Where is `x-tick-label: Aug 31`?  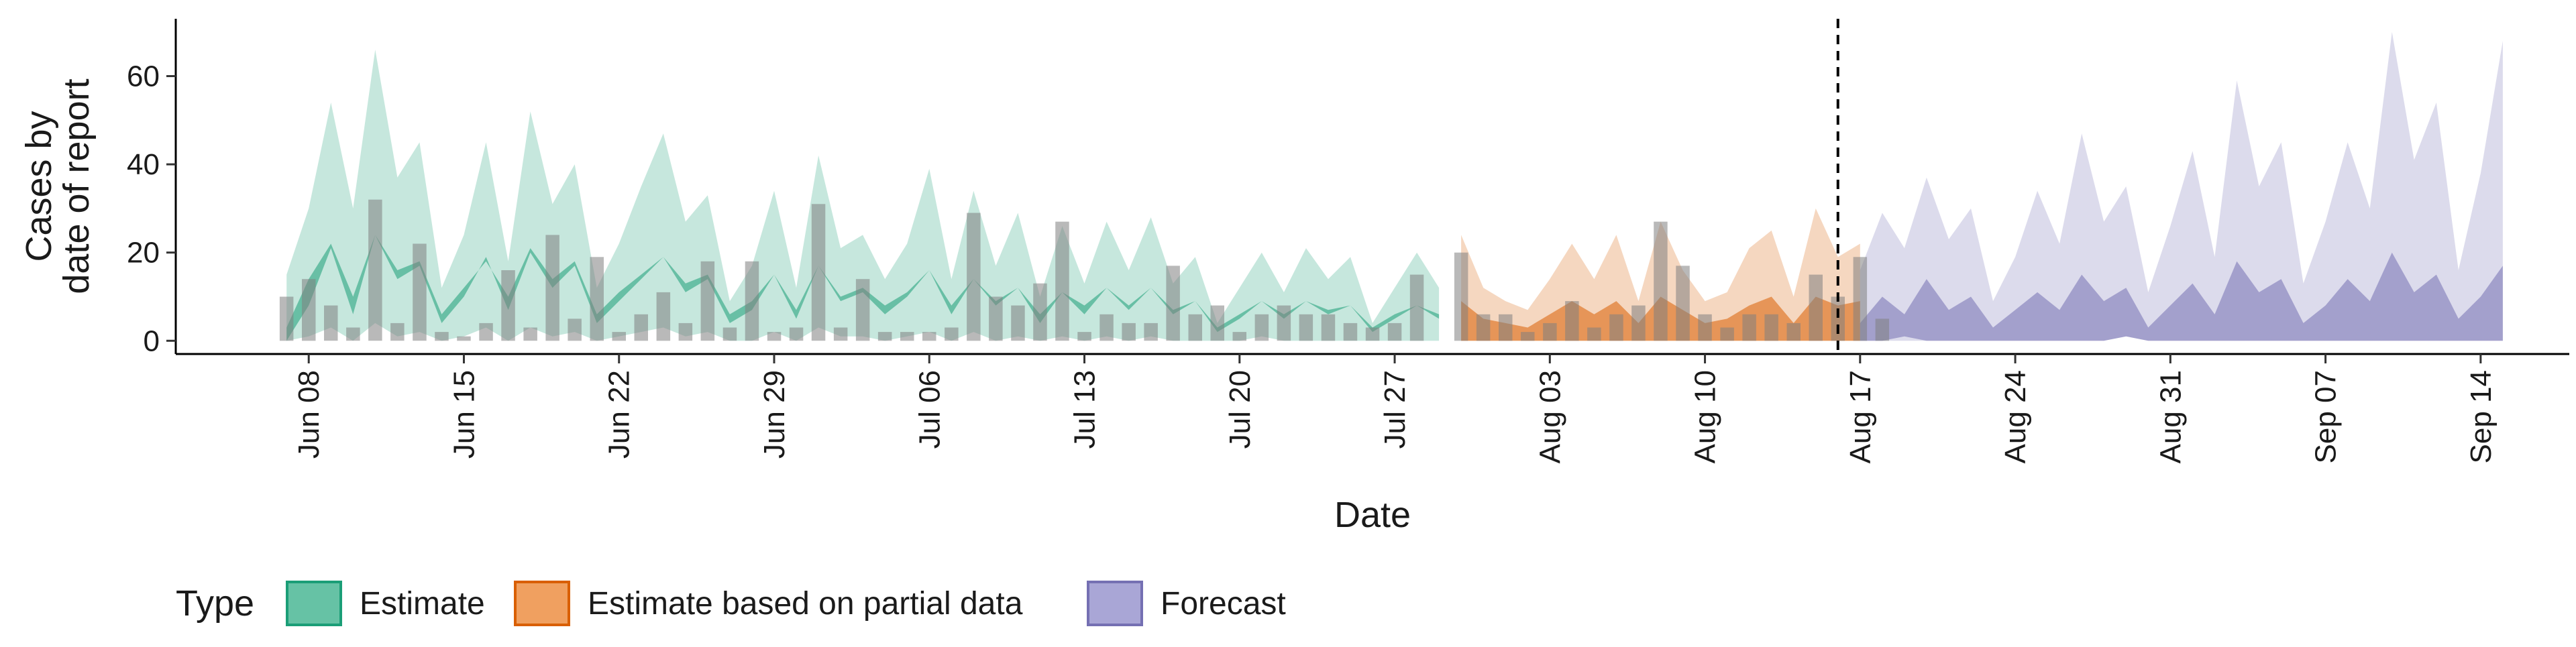
x-tick-label: Aug 31 is located at coordinates (2170, 417).